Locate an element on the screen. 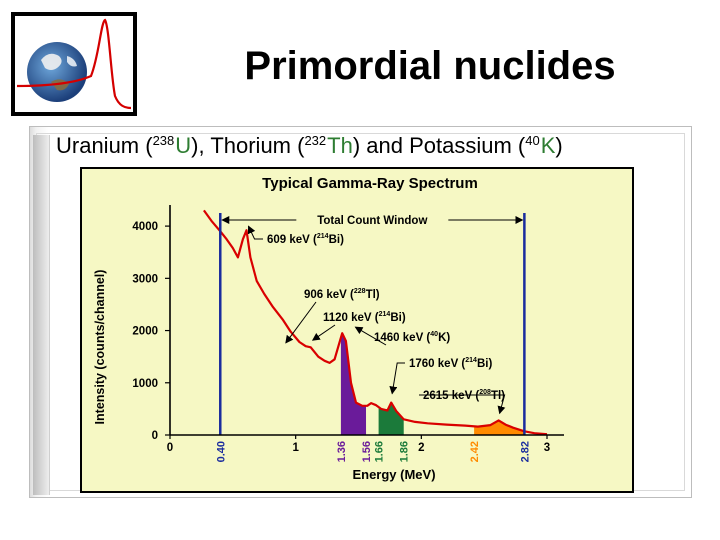 The height and width of the screenshot is (540, 720). uranium-symbol: U is located at coordinates (183, 145).